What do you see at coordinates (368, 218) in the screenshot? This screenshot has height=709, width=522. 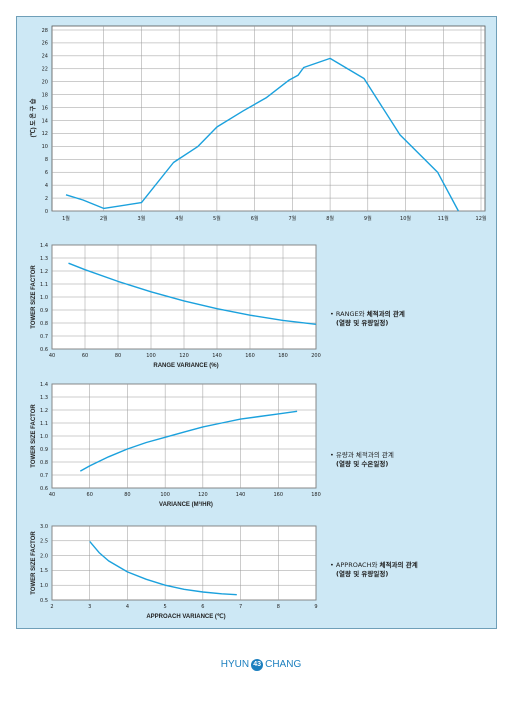 I see `x-tick-label: 9월` at bounding box center [368, 218].